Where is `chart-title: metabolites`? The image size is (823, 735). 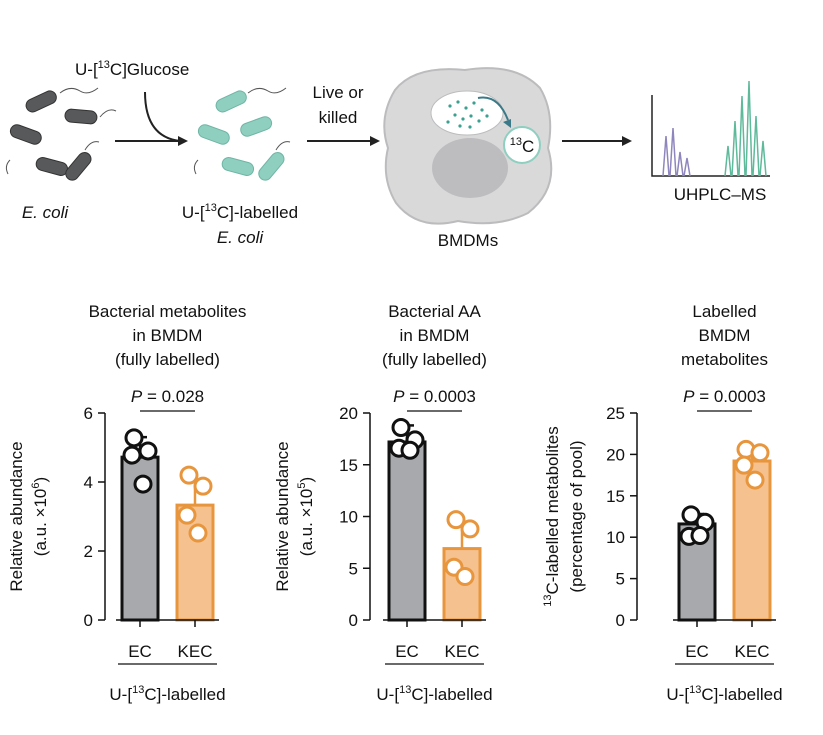 chart-title: metabolites is located at coordinates (724, 359).